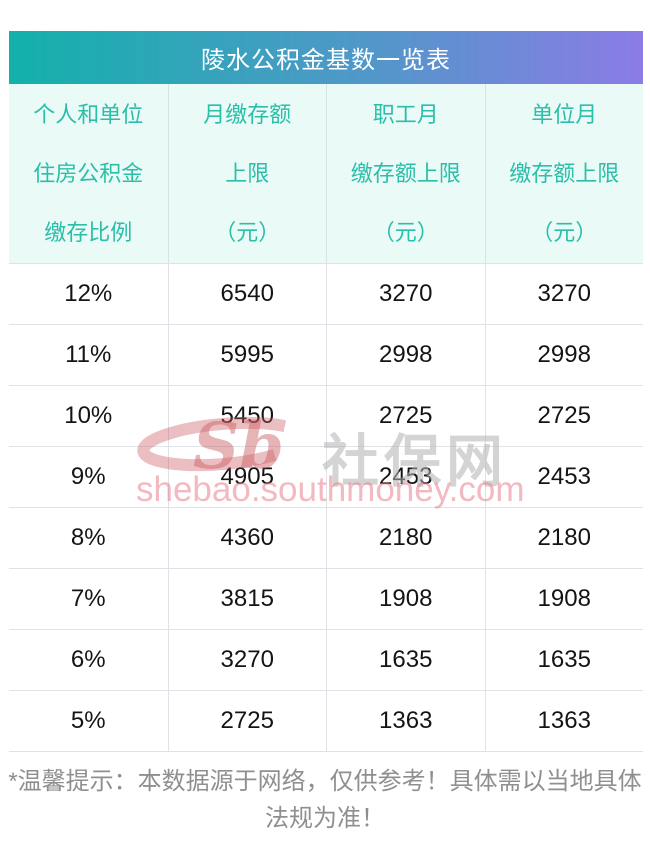  I want to click on table-title: 陵水公积金基数一览表, so click(326, 60).